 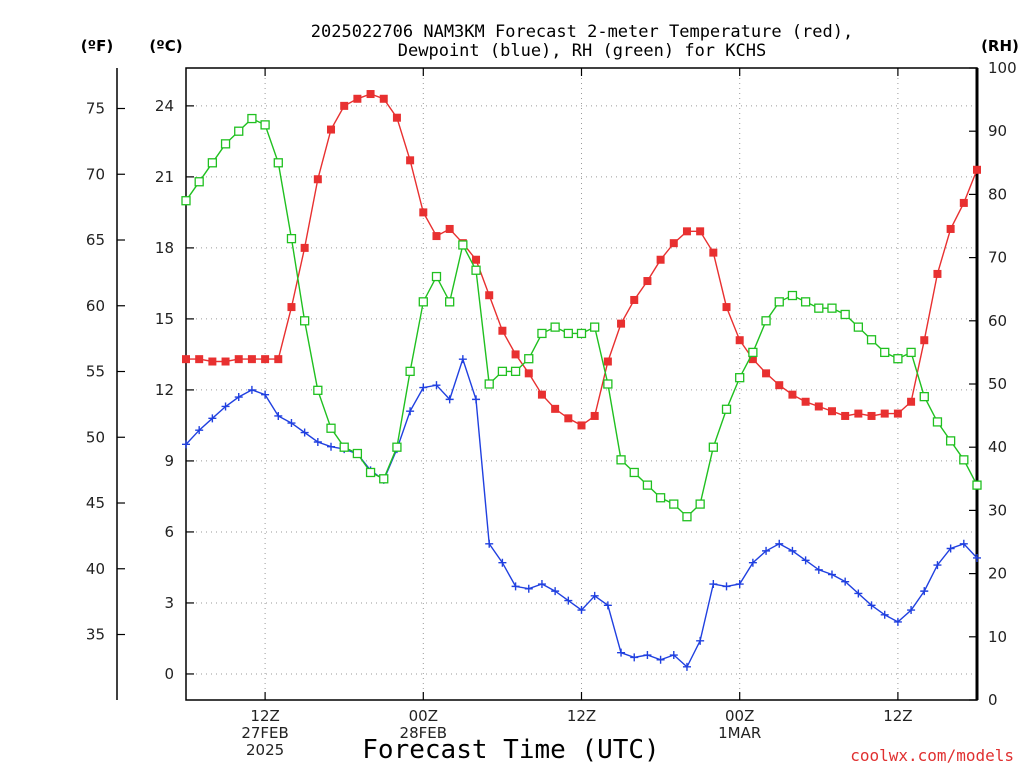 I want to click on celsius-tick-label: 24, so click(x=164, y=106).